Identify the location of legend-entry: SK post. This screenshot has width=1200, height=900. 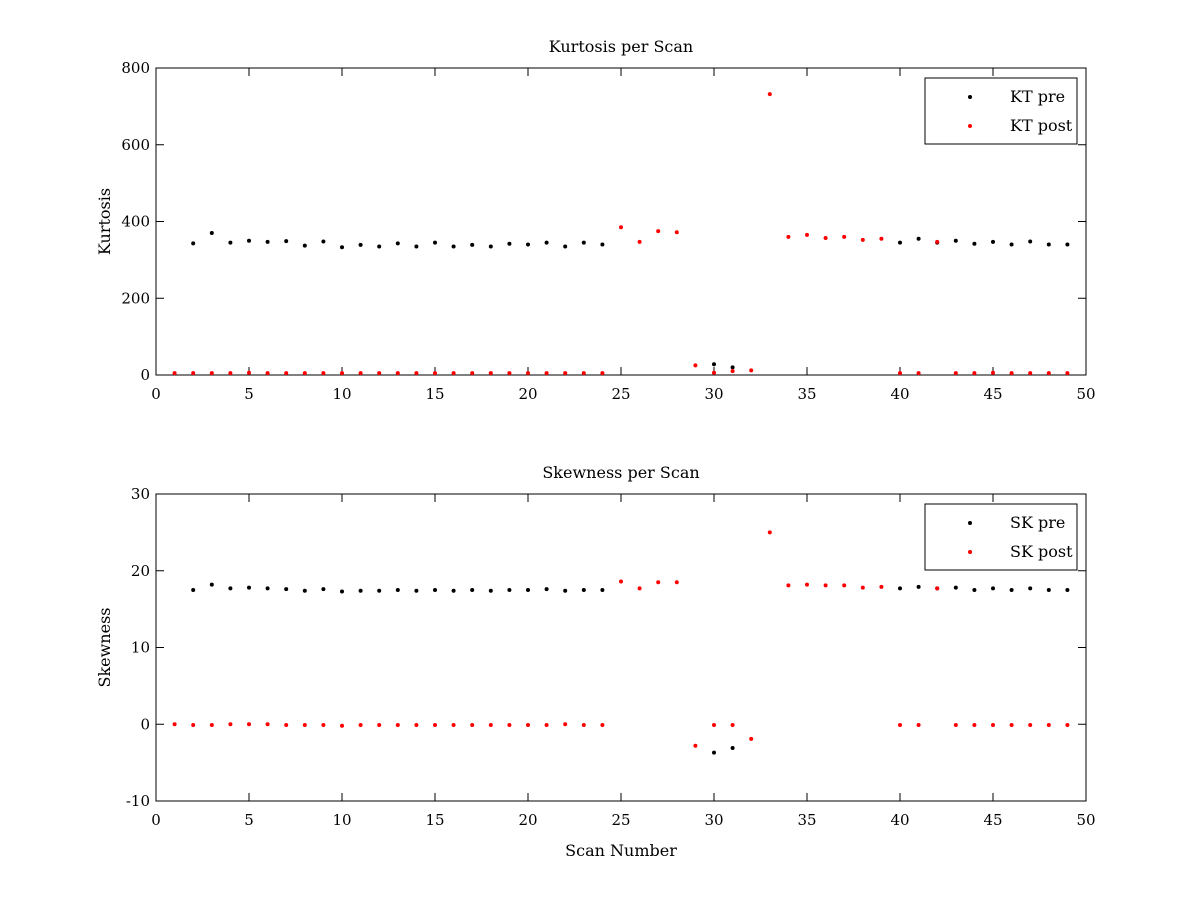
(1041, 551).